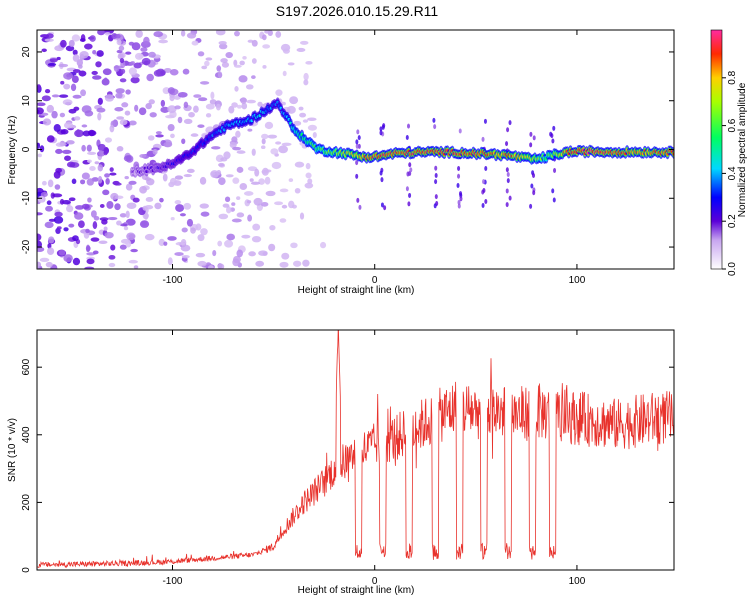  I want to click on colorbar-tick-label: 0.2, so click(732, 221).